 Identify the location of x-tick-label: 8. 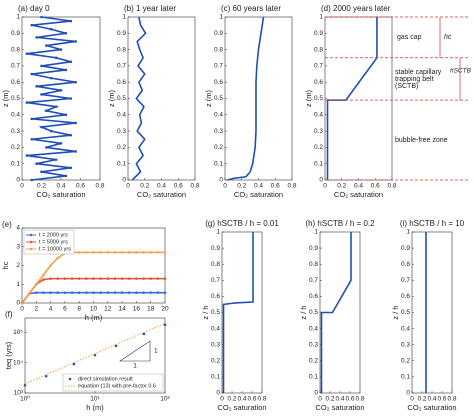
(79, 309).